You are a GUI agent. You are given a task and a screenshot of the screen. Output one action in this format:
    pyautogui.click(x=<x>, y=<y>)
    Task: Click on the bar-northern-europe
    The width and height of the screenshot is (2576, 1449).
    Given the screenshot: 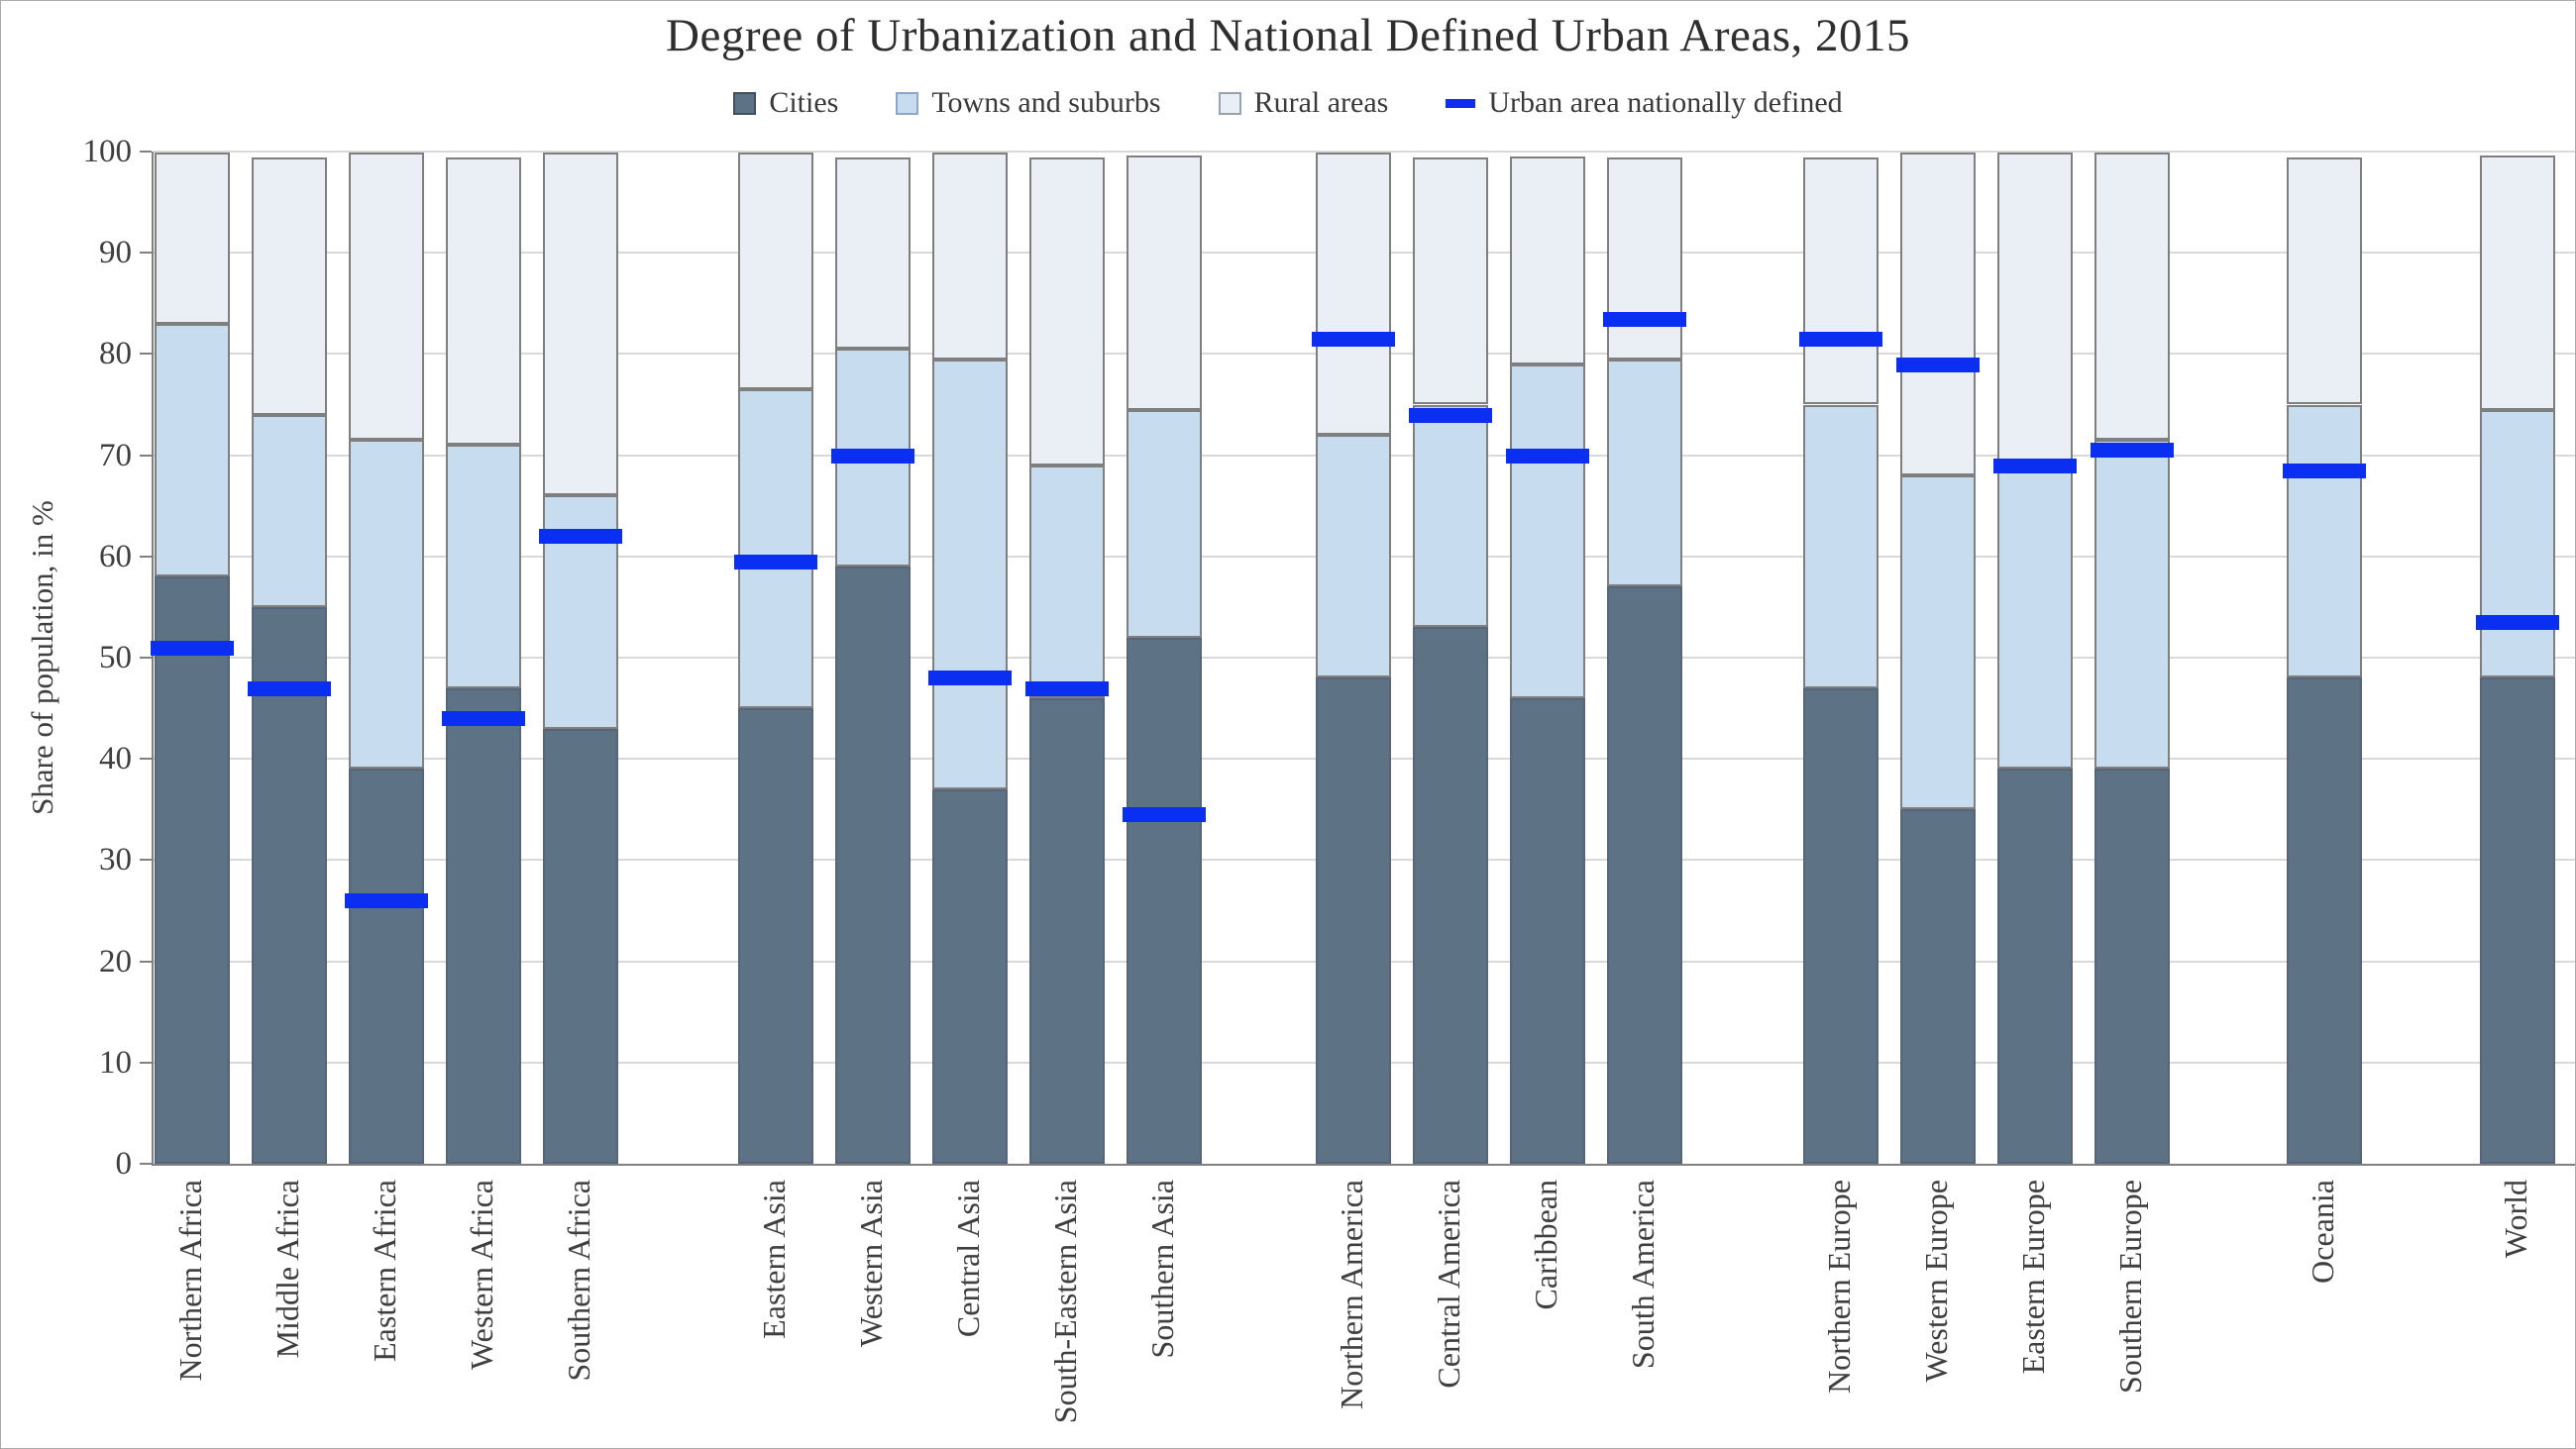 What is the action you would take?
    pyautogui.click(x=1840, y=658)
    